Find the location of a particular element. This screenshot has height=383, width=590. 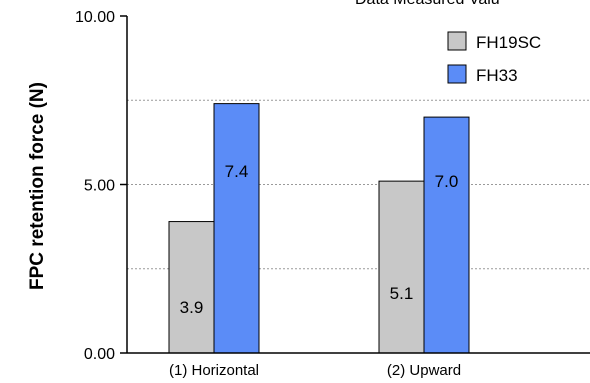

data-label: 7.0 is located at coordinates (447, 181).